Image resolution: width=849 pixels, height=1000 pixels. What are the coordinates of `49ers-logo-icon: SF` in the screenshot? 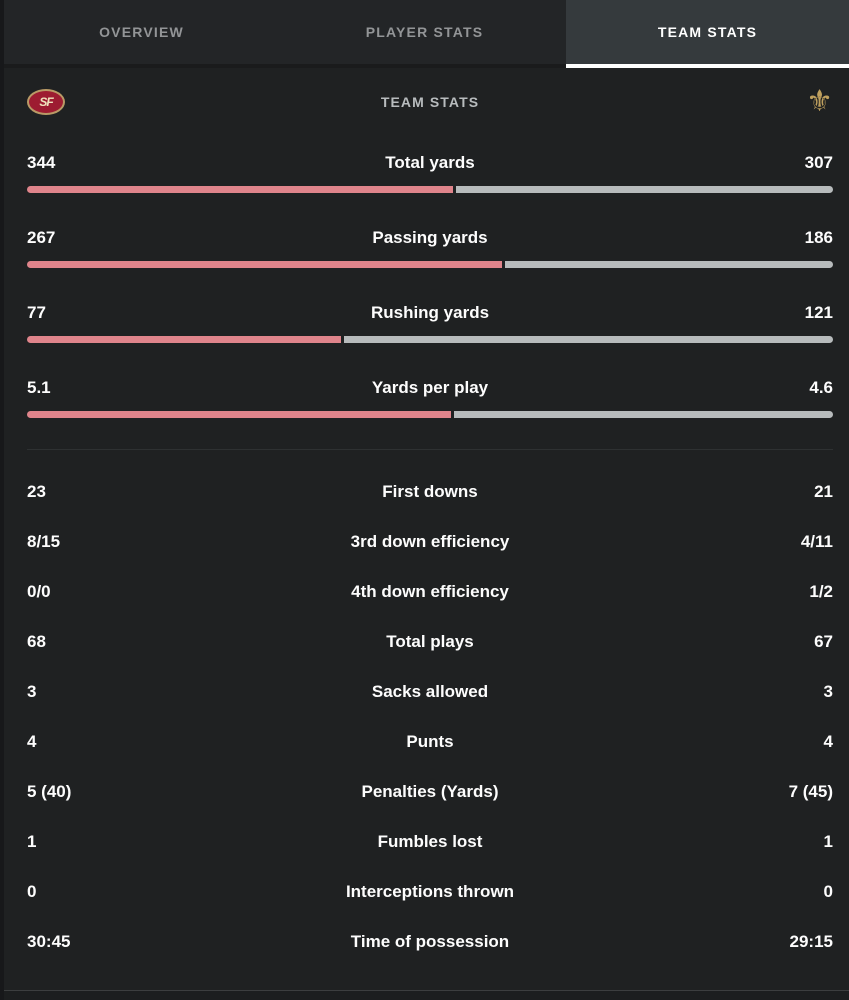 It's located at (46, 102).